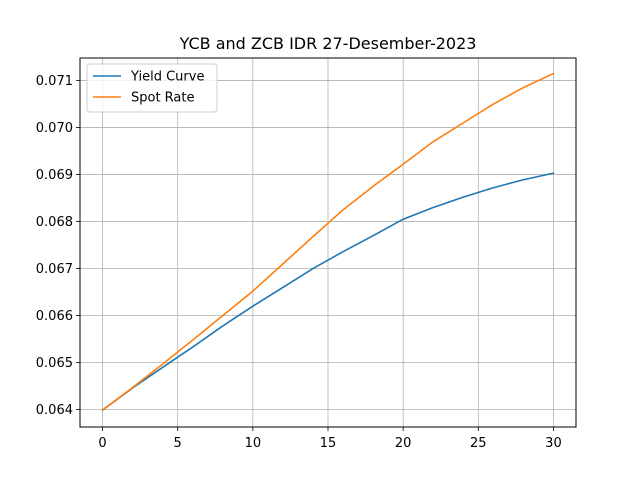  Describe the element at coordinates (54, 269) in the screenshot. I see `y-tick-label: 0.067` at that location.